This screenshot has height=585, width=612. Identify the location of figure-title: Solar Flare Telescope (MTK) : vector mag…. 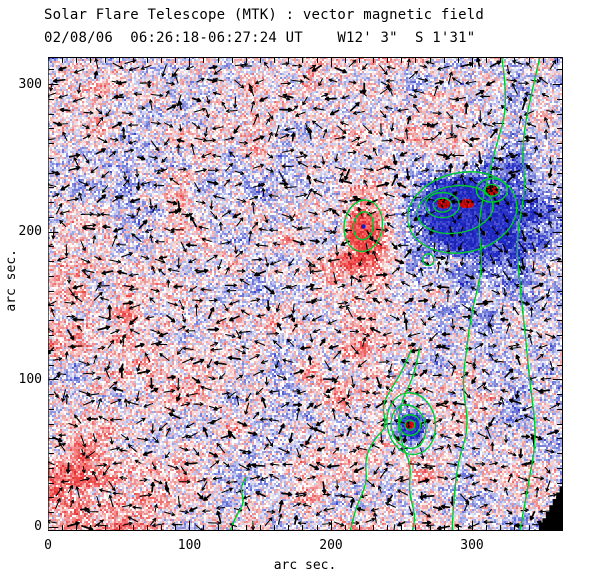
(264, 15).